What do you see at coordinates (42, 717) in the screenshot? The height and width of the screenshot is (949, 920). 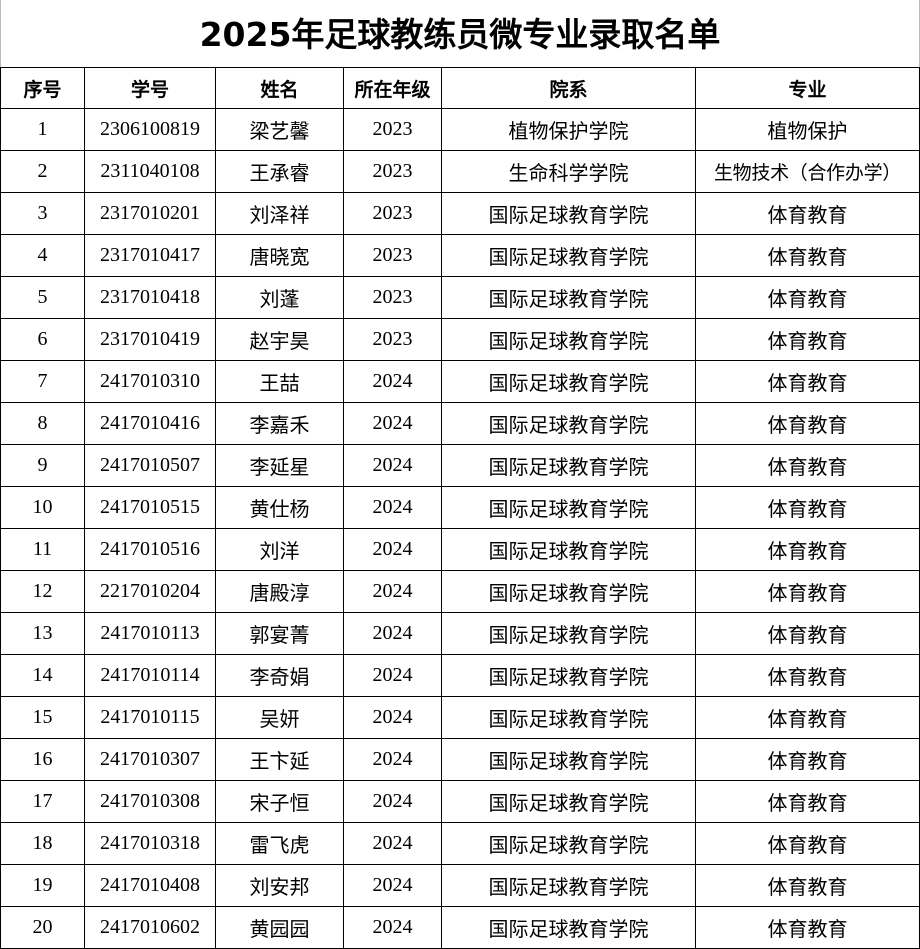 I see `index-cell: 15` at bounding box center [42, 717].